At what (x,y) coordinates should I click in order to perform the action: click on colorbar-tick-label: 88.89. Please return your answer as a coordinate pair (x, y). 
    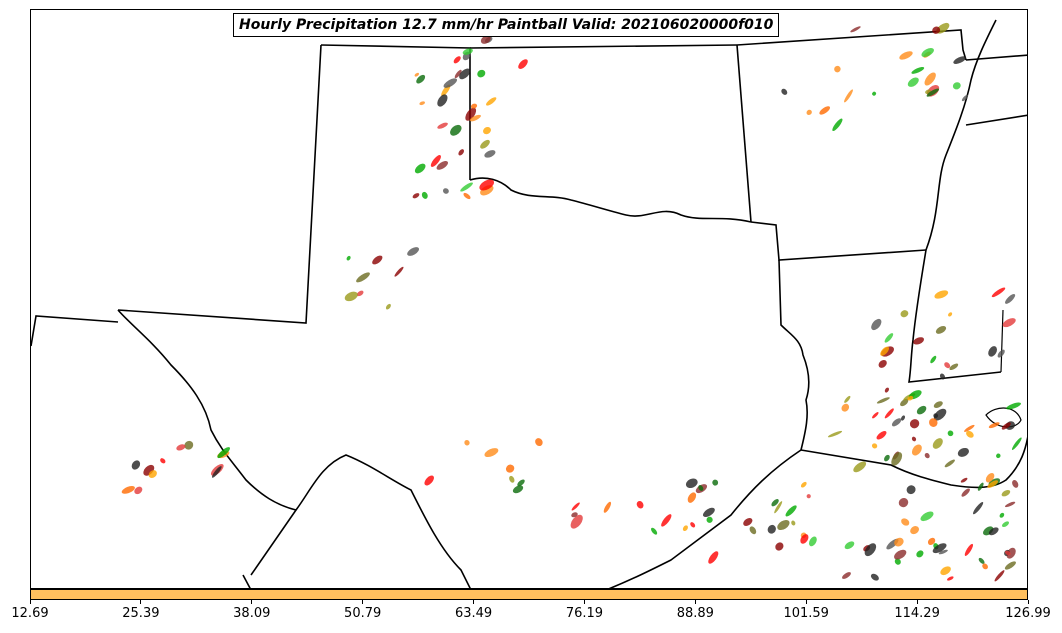
    Looking at the image, I should click on (695, 613).